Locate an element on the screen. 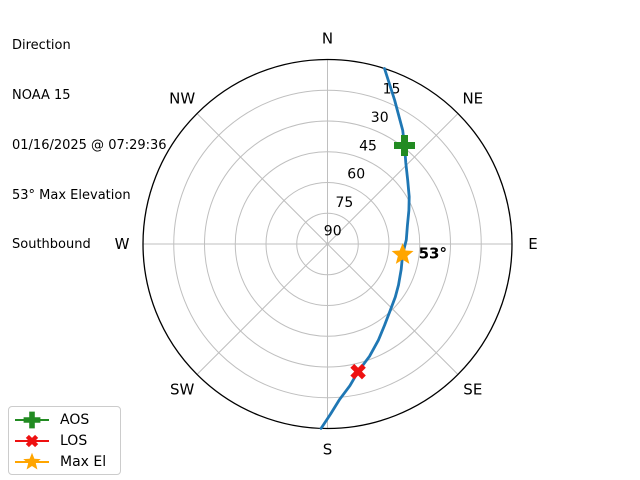  compass-label-se: SE is located at coordinates (472, 389).